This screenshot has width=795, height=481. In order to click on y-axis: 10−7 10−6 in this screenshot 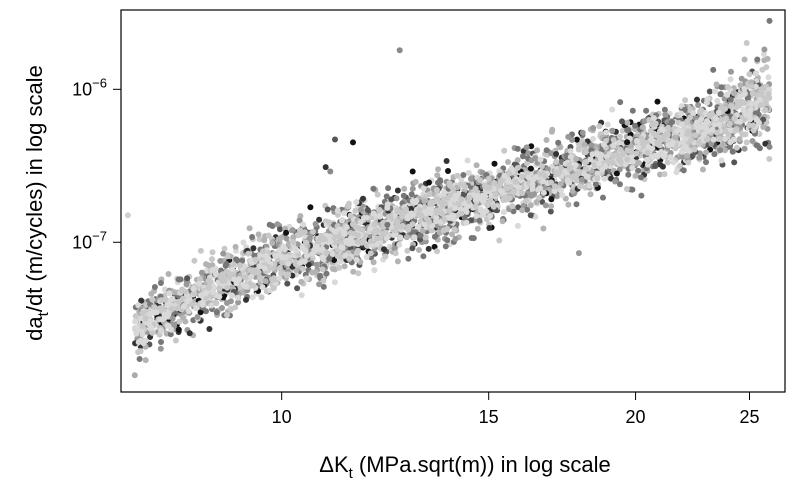, I will do `click(97, 163)`.